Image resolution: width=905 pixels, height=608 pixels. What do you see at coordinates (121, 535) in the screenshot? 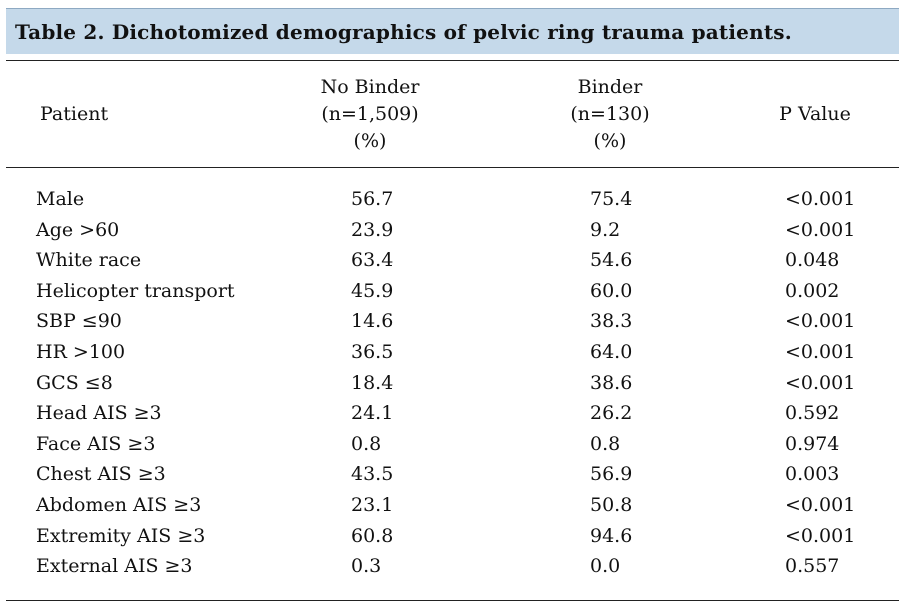
I see `row-label: Extremity AIS ≥3` at bounding box center [121, 535].